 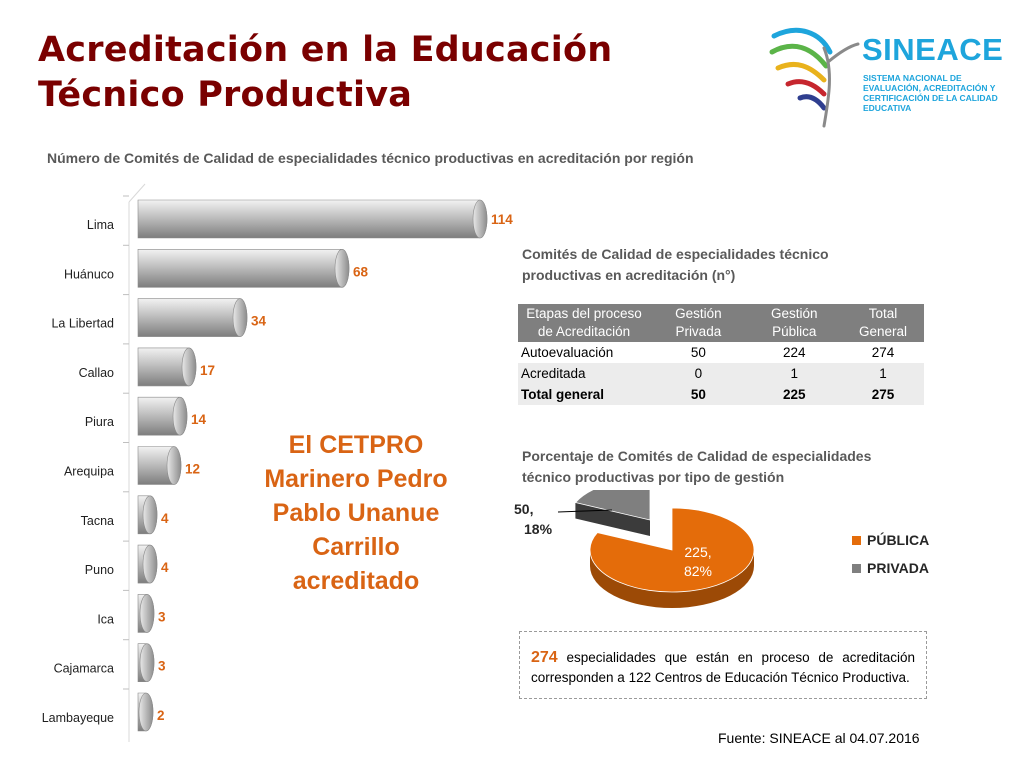 I want to click on pie-label-privada: 50, 18%, so click(x=533, y=519).